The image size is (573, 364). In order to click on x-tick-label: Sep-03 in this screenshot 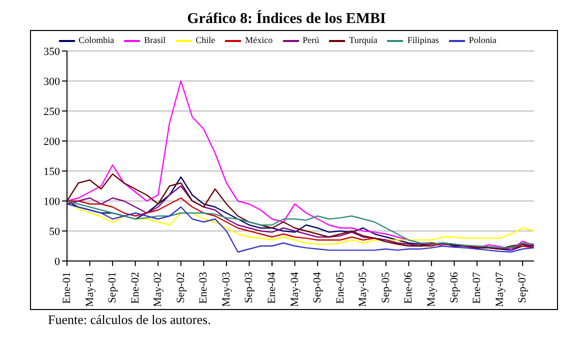, I will do `click(249, 288)`.